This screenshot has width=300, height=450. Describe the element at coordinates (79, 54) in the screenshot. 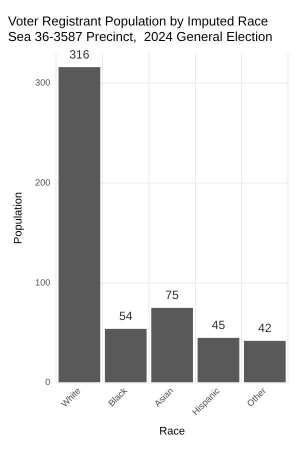

I see `data-label: 316` at that location.